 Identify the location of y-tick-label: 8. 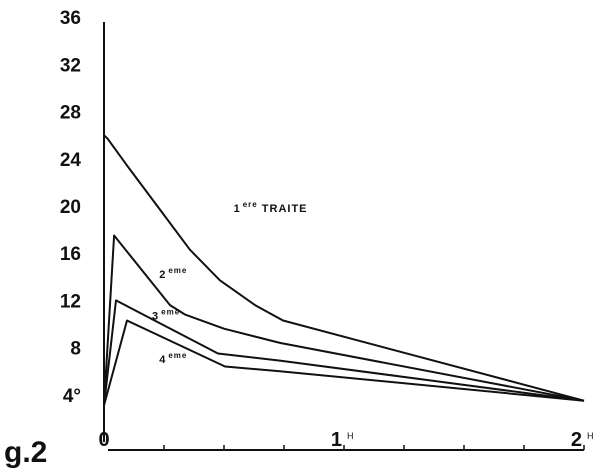
(75, 349).